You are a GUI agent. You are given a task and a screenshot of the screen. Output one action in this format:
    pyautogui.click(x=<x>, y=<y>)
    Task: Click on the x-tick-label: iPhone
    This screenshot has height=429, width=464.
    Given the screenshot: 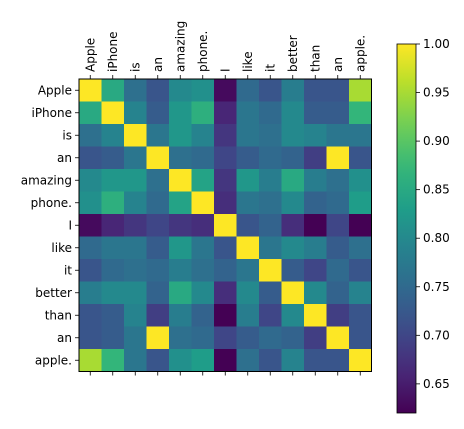 What is the action you would take?
    pyautogui.click(x=113, y=51)
    